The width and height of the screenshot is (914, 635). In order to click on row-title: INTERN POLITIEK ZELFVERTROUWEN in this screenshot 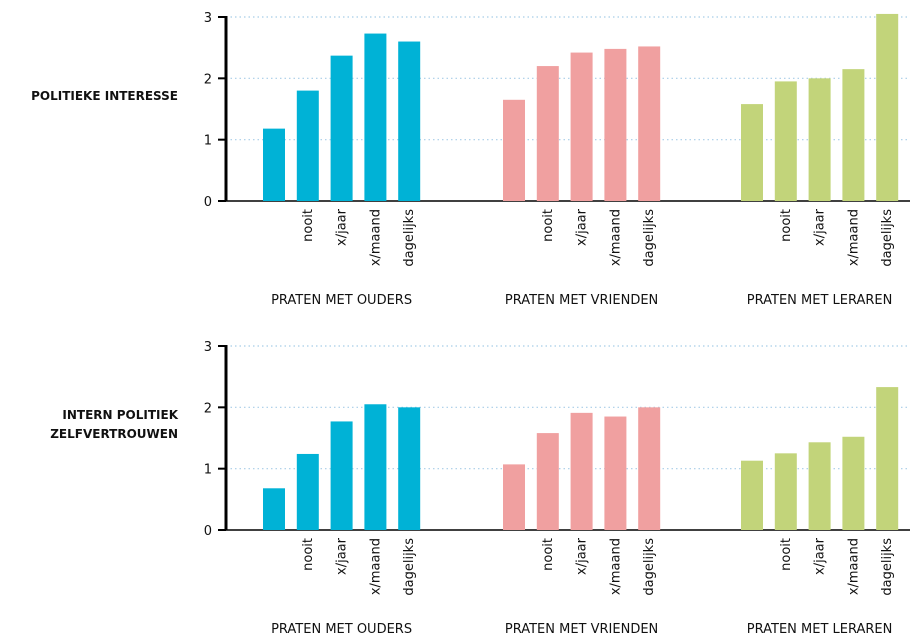, I will do `click(114, 424)`.